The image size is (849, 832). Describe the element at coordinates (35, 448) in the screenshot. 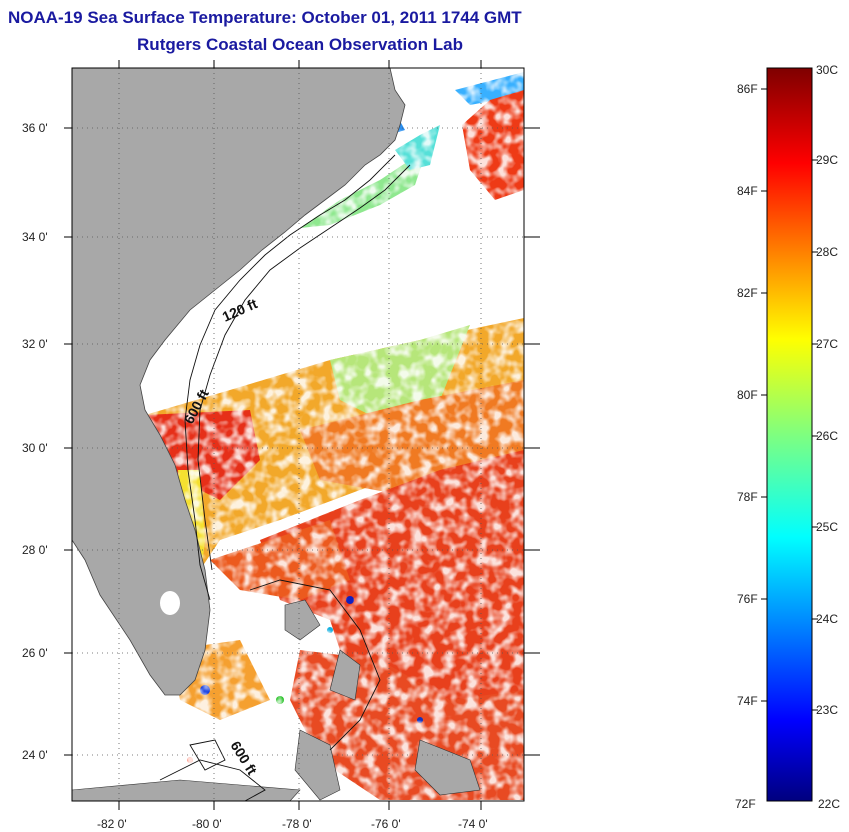

I see `y-tick-label: 30 0'` at that location.